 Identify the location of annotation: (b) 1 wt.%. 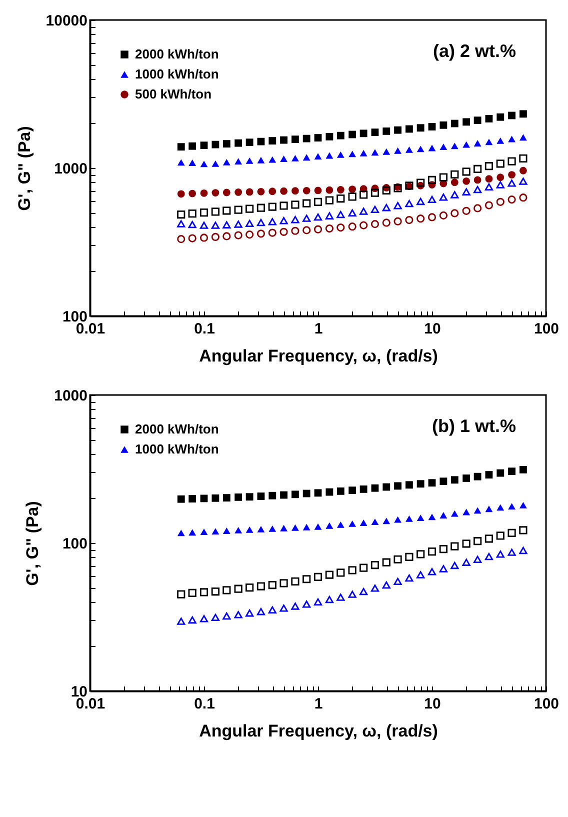
(474, 426).